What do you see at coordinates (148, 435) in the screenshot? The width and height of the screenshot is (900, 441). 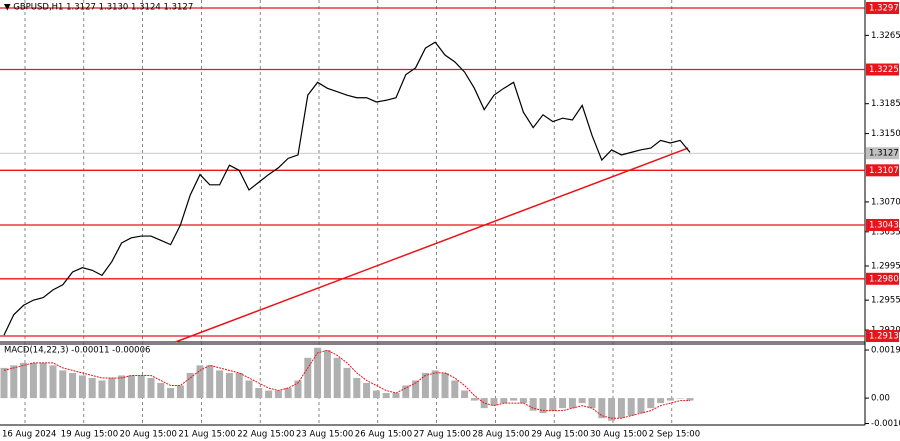 I see `x-tick-label: 20 Aug 15:00` at bounding box center [148, 435].